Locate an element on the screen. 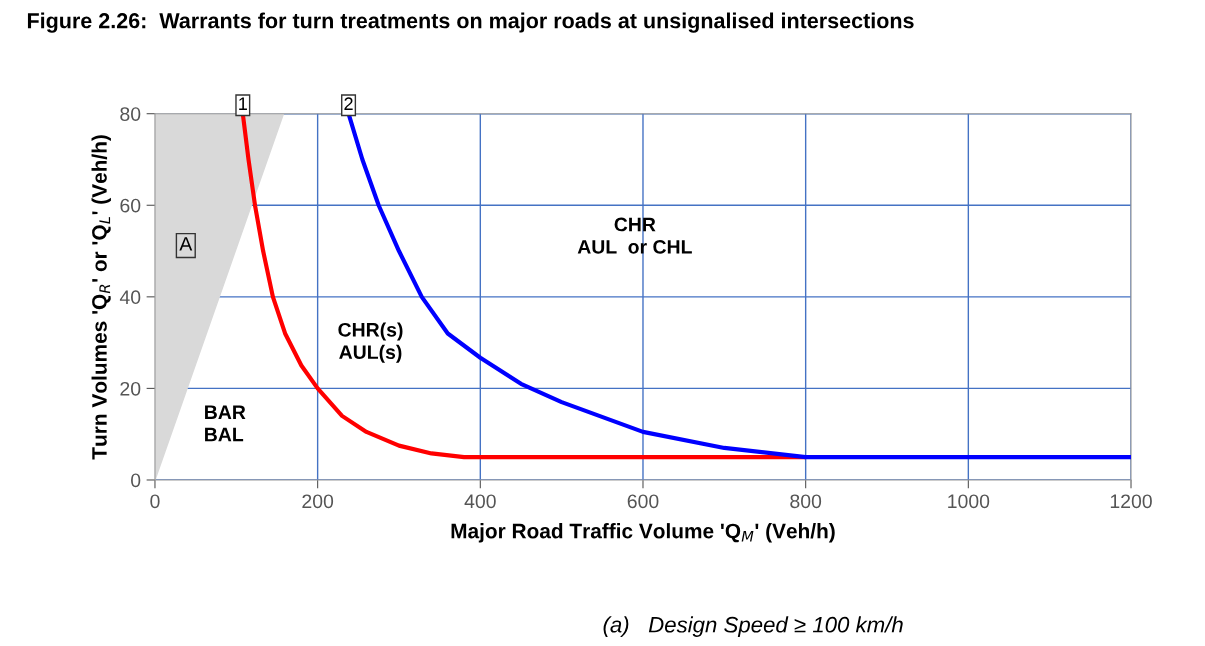  text: (a) Design Speed ≥ 100 km/h is located at coordinates (753, 626).